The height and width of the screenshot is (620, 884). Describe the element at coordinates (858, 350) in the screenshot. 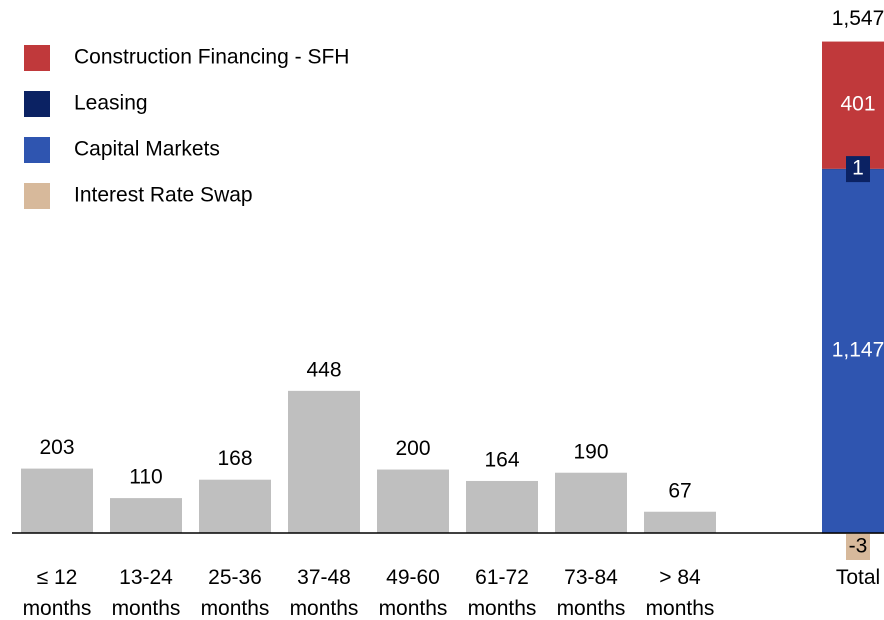

I see `segment-label: 1,147` at that location.